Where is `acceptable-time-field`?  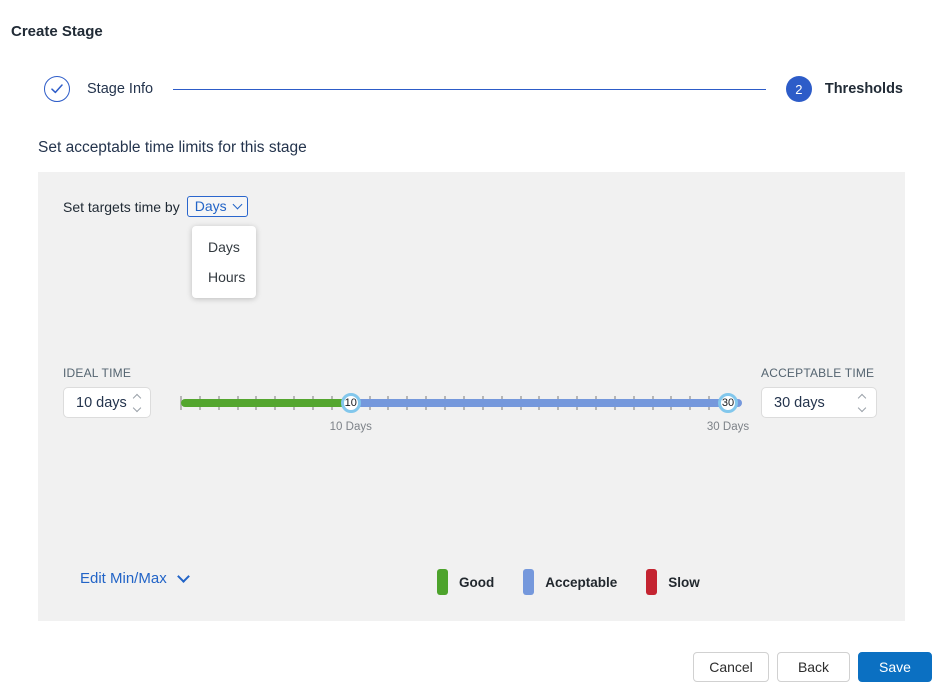
acceptable-time-field is located at coordinates (819, 402).